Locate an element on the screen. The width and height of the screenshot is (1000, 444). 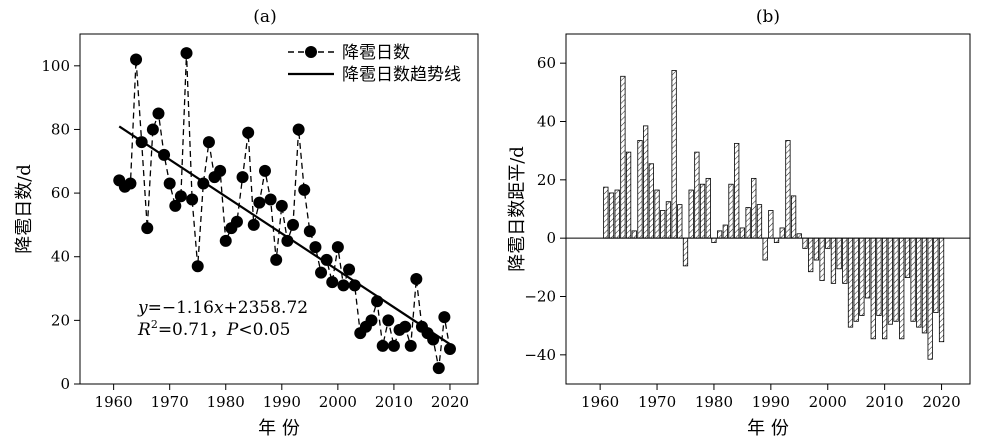
panel-a-x-tick-label: 1970 is located at coordinates (170, 402).